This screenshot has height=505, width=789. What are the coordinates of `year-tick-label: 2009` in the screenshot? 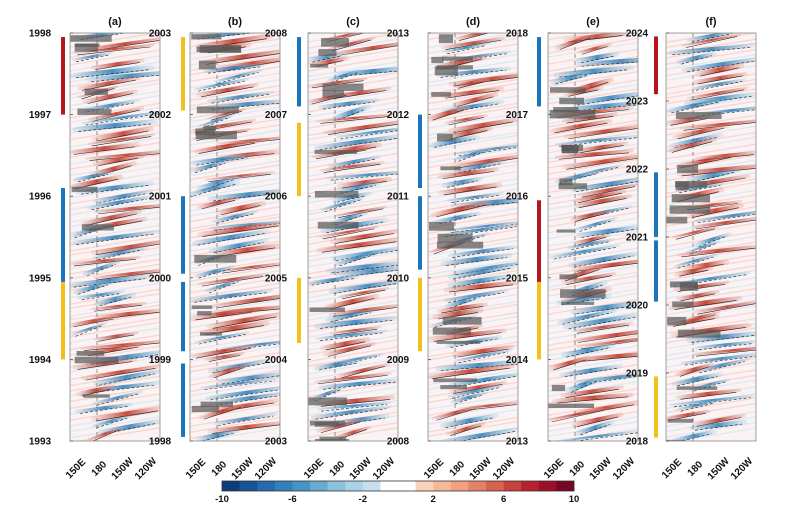 It's located at (398, 360).